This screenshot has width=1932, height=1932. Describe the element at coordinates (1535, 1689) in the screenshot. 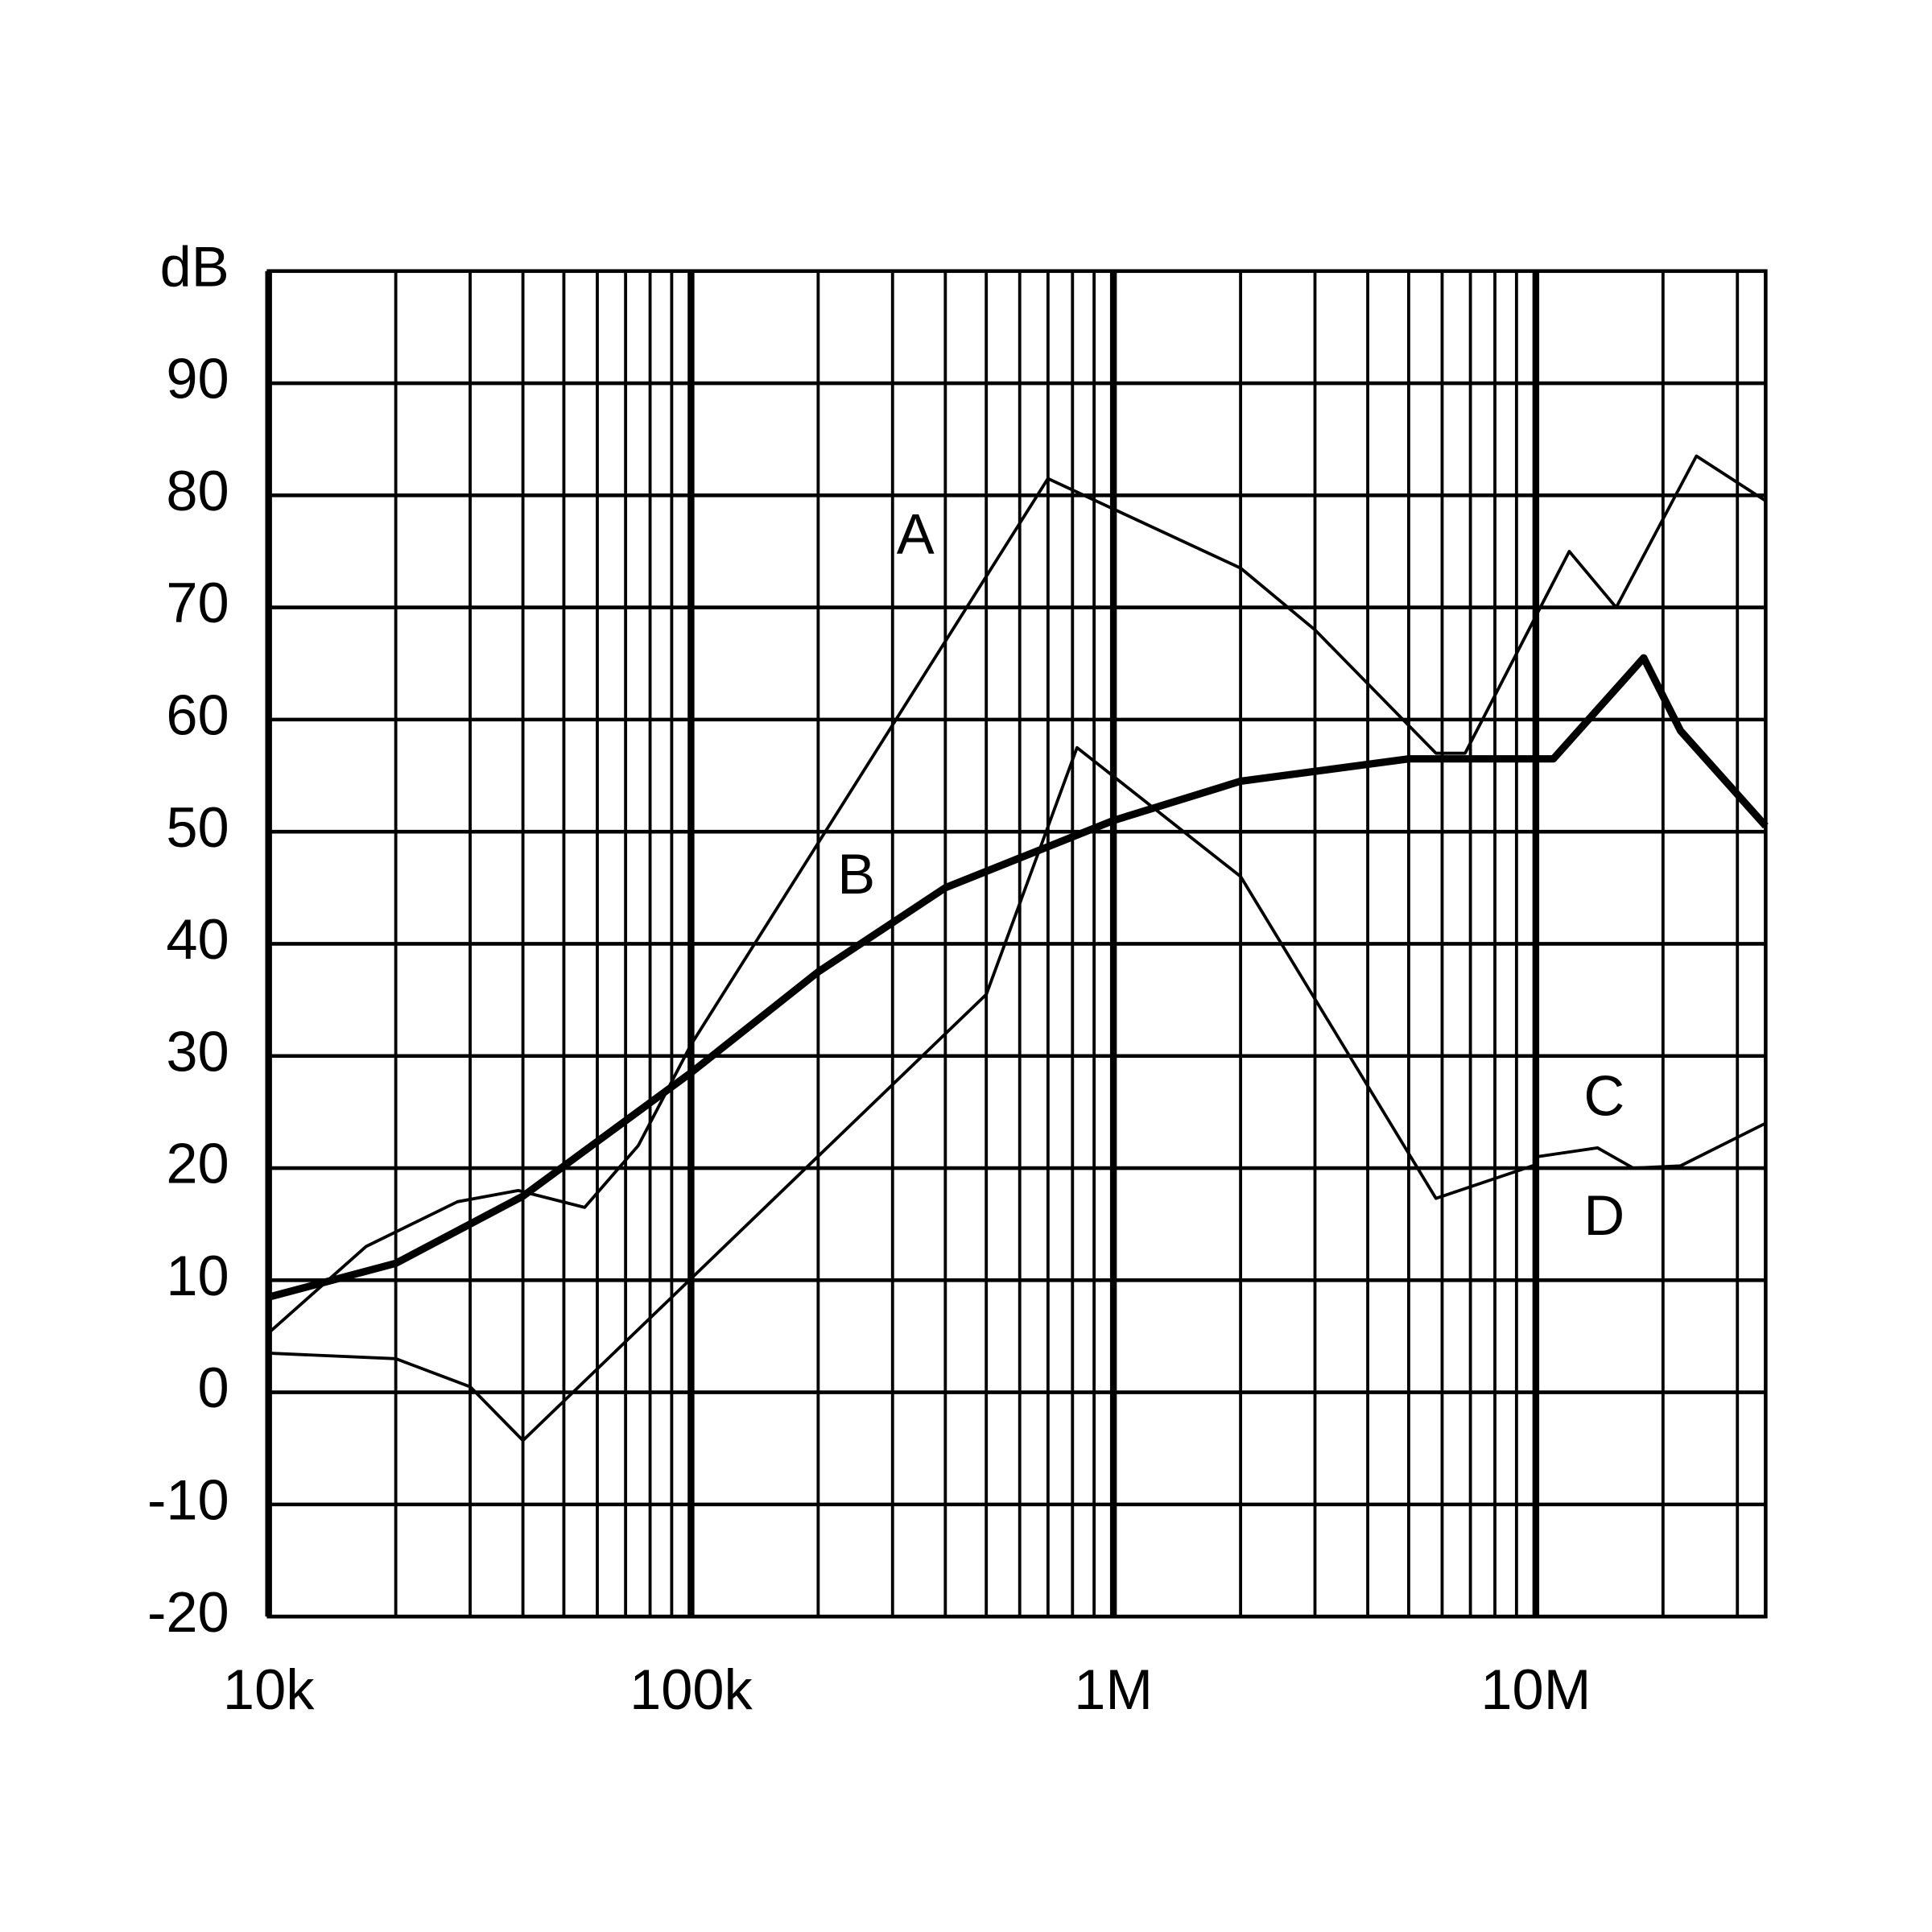

I see `x-tick-label: 10M` at that location.